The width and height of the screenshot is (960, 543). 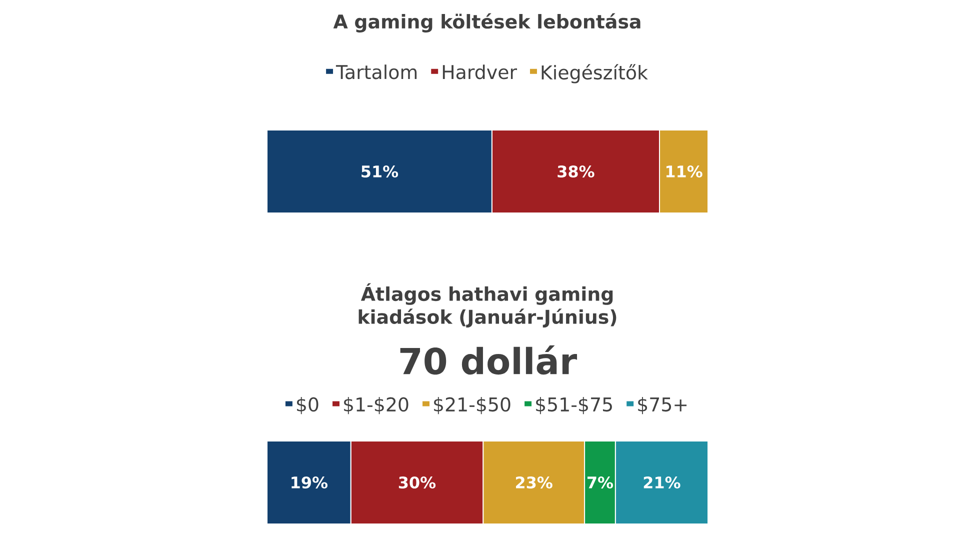 I want to click on chart-title: Átlagos hathavi gaming kiadások (Január-Június), so click(x=487, y=305).